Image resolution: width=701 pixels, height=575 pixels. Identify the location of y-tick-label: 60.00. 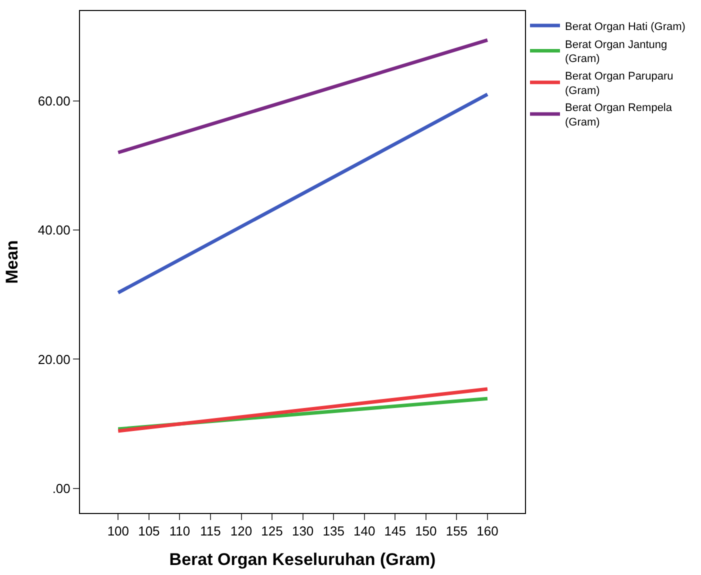
(54, 100).